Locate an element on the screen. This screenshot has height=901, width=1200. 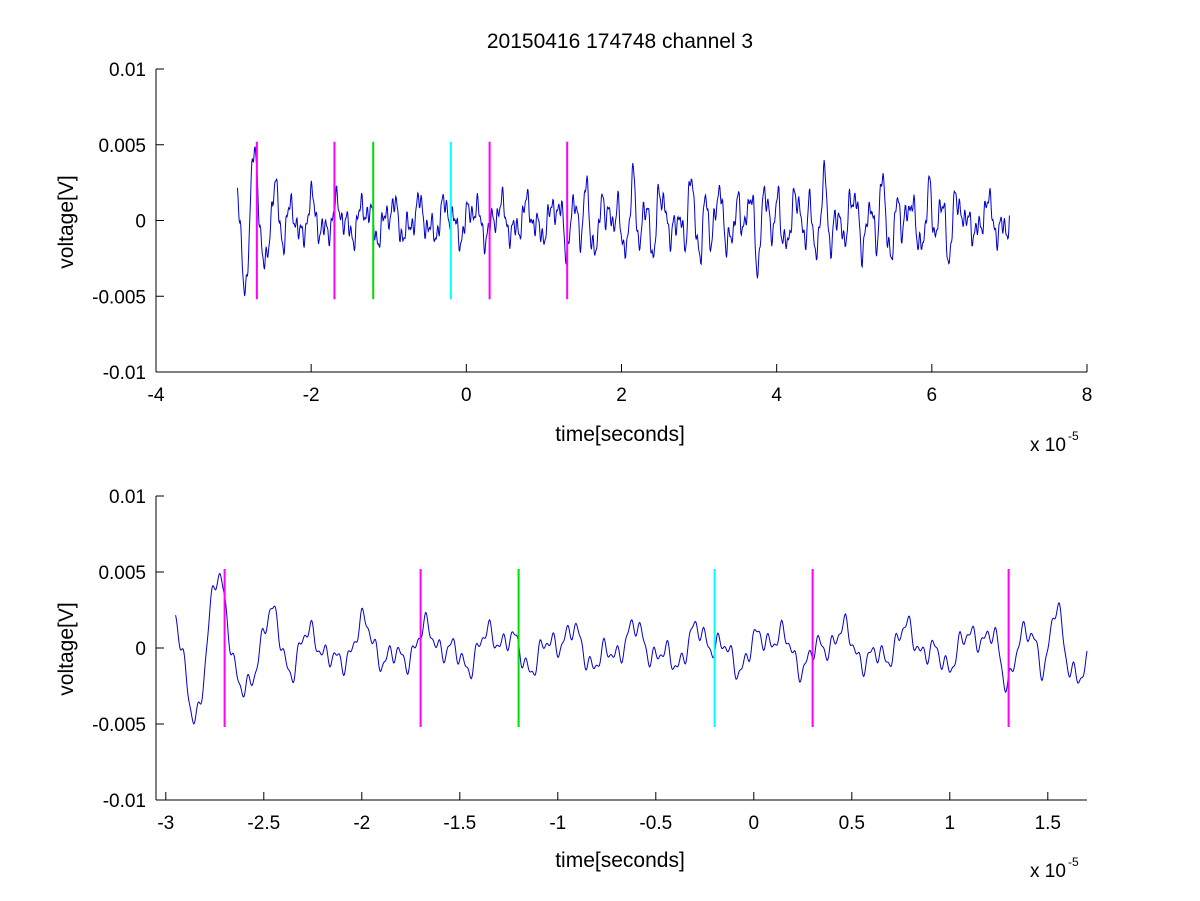
bottom-x-multiplier: x 10 is located at coordinates (1048, 871).